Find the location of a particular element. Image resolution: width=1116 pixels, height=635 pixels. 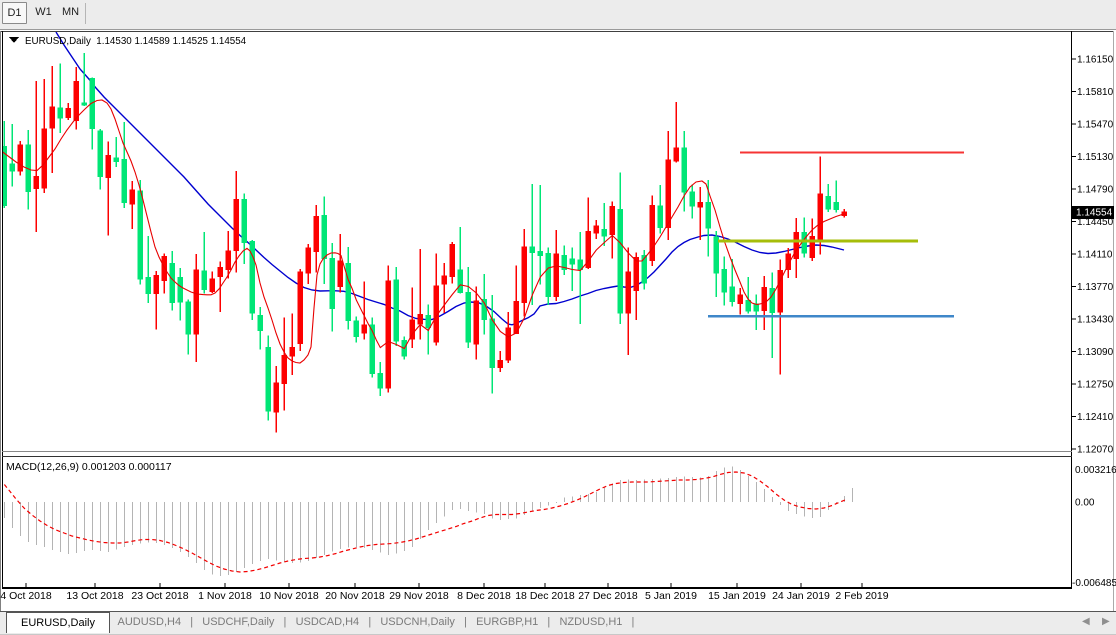

svg-text: 1.13090 is located at coordinates (1095, 352).